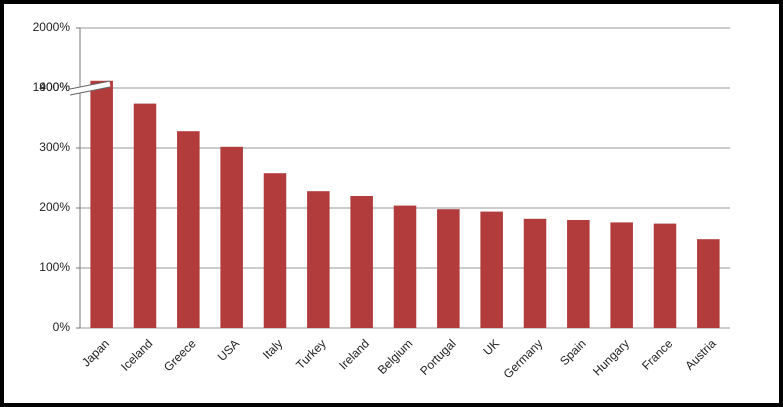 The width and height of the screenshot is (783, 407). I want to click on y-tick-label: 1900%, so click(52, 87).